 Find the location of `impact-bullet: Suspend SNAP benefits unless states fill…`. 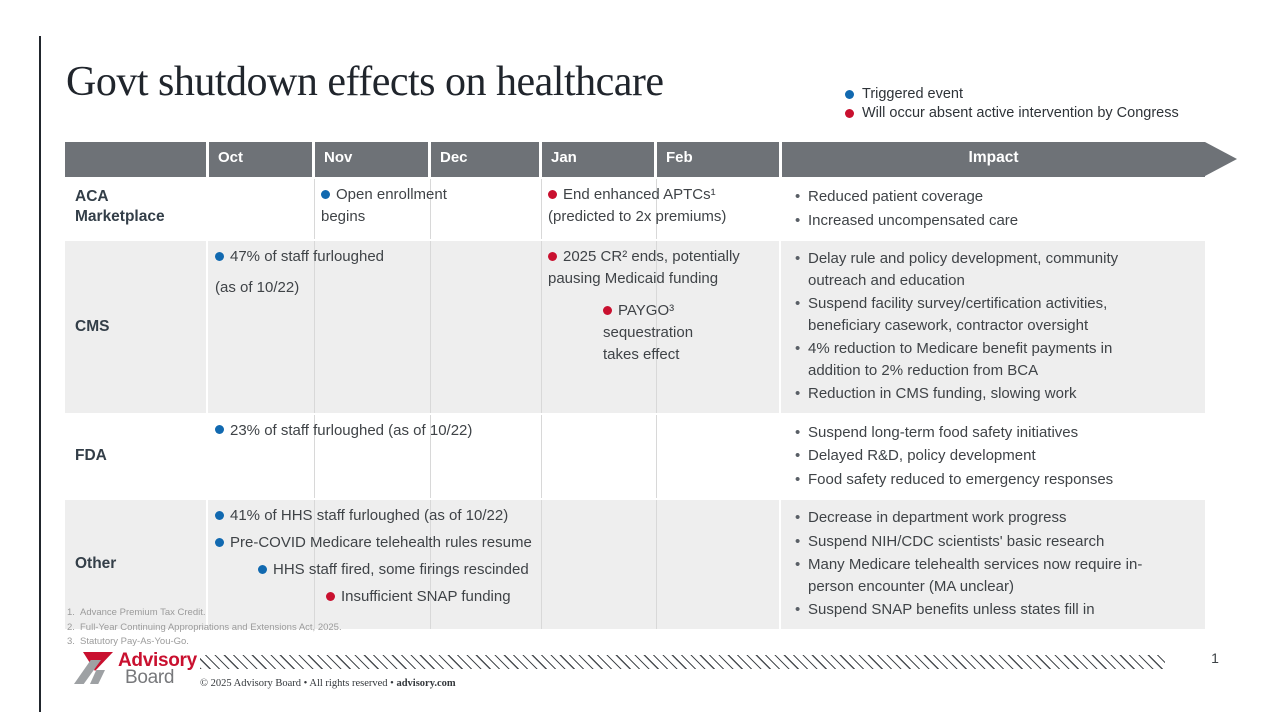

impact-bullet: Suspend SNAP benefits unless states fill… is located at coordinates (980, 610).